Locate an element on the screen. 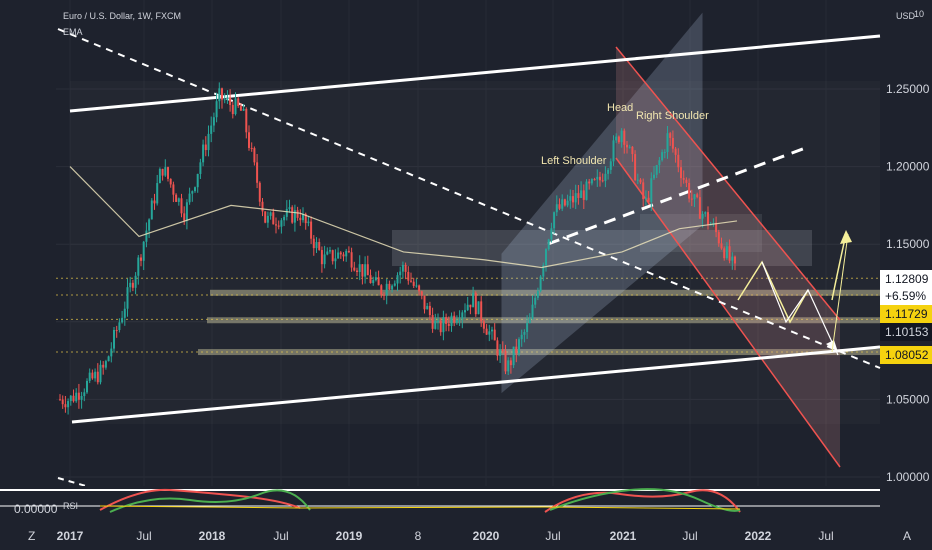 The image size is (932, 550). left-shoulder-label: Left Shoulder is located at coordinates (574, 161).